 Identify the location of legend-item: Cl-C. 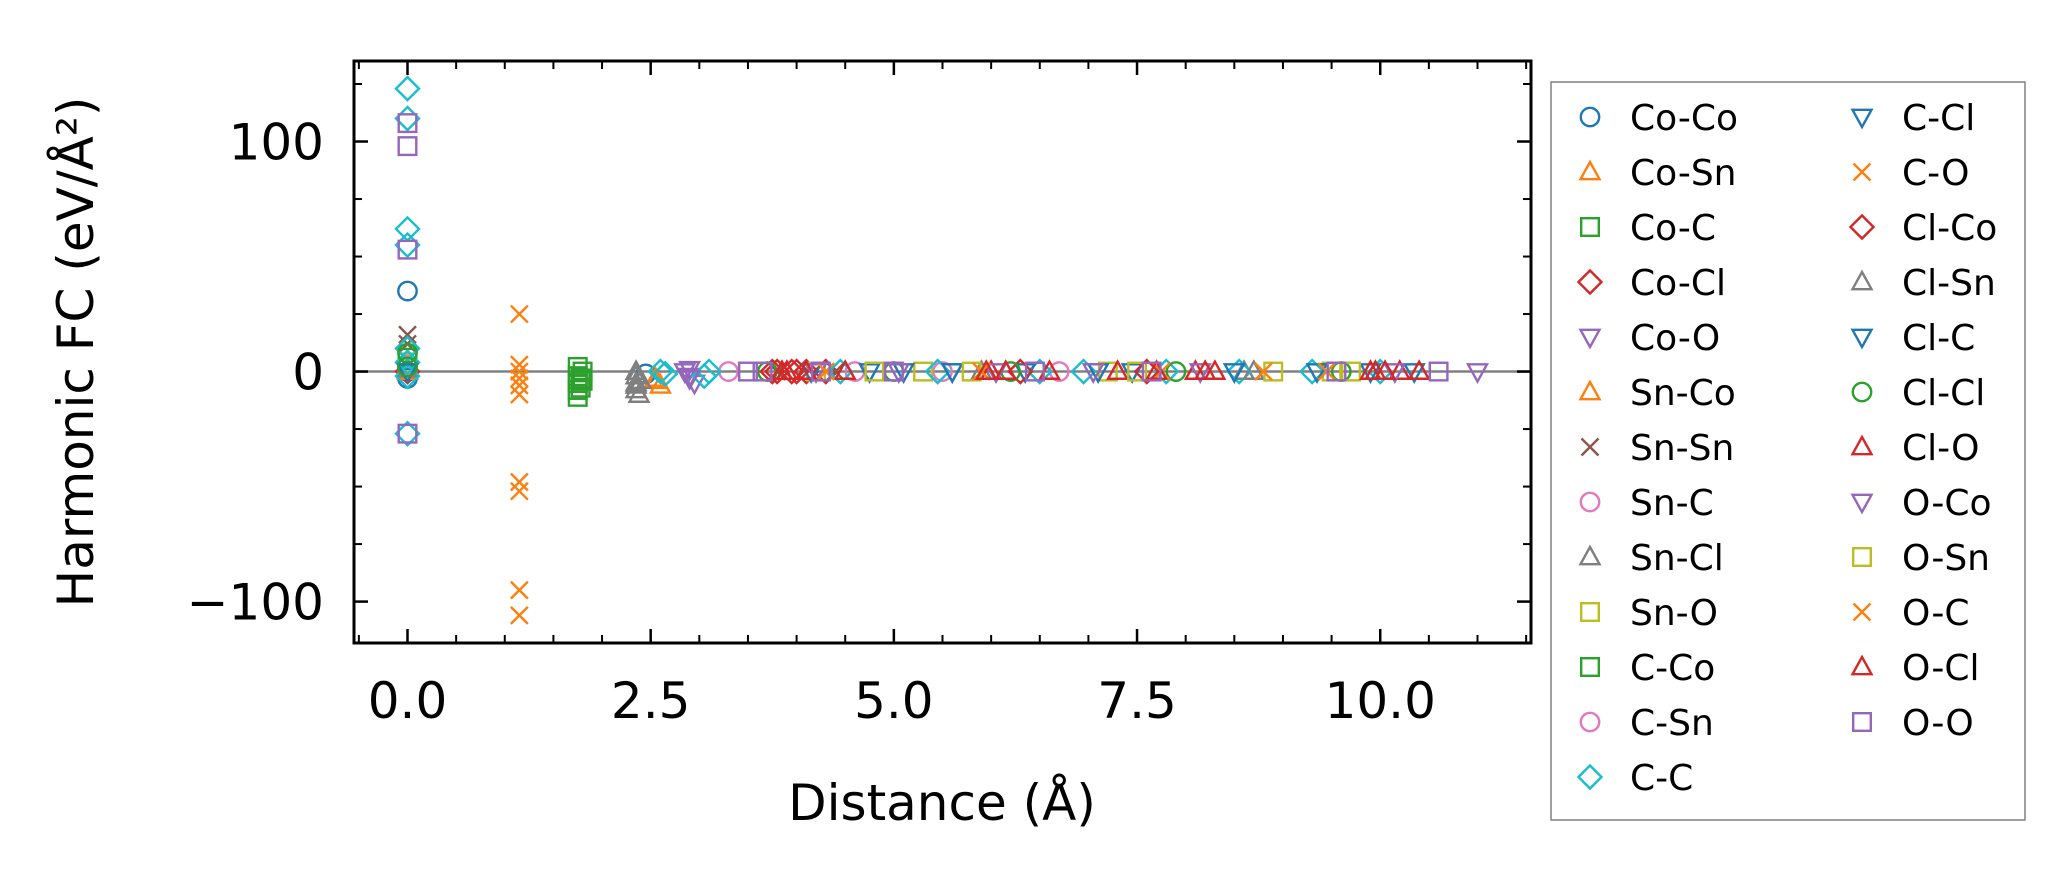
(1912, 338).